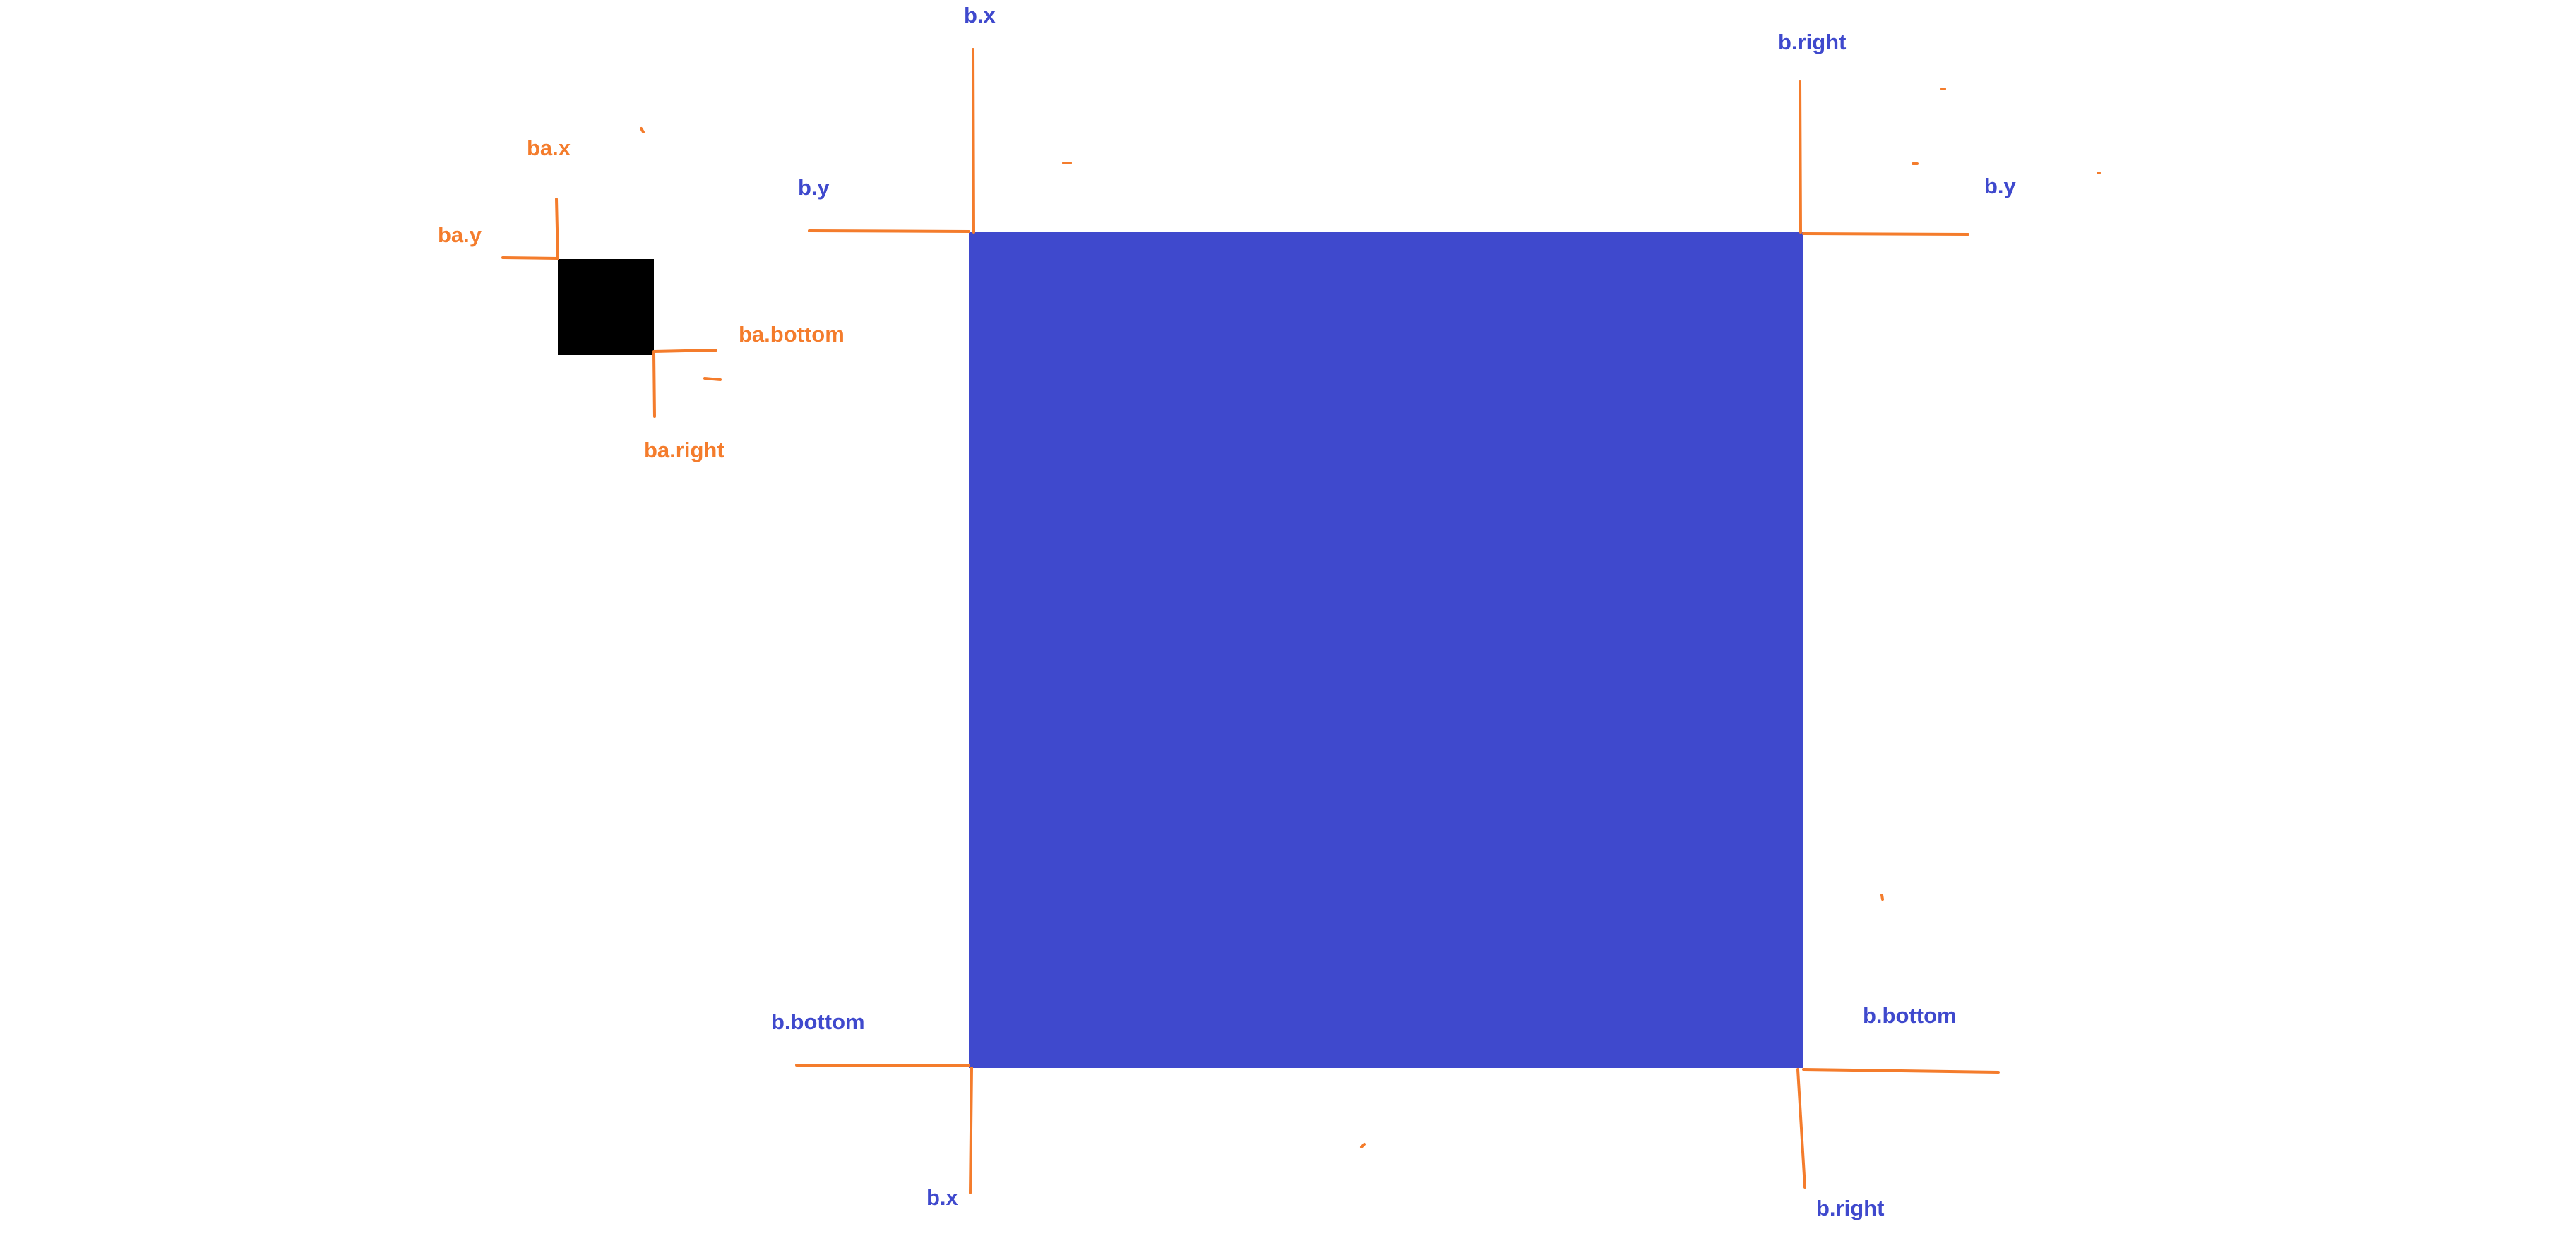  I want to click on b-y-left-label: b.y, so click(814, 187).